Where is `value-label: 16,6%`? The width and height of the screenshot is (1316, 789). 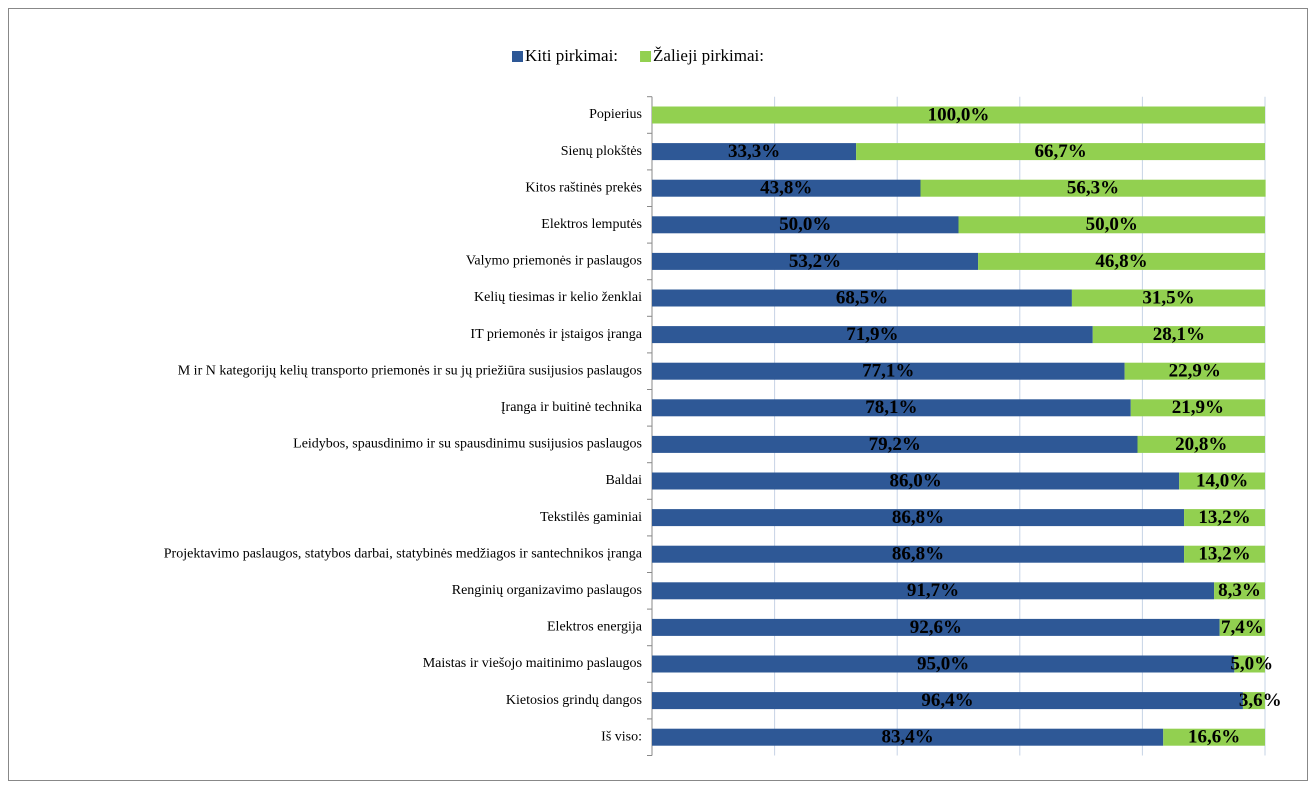
value-label: 16,6% is located at coordinates (1214, 737).